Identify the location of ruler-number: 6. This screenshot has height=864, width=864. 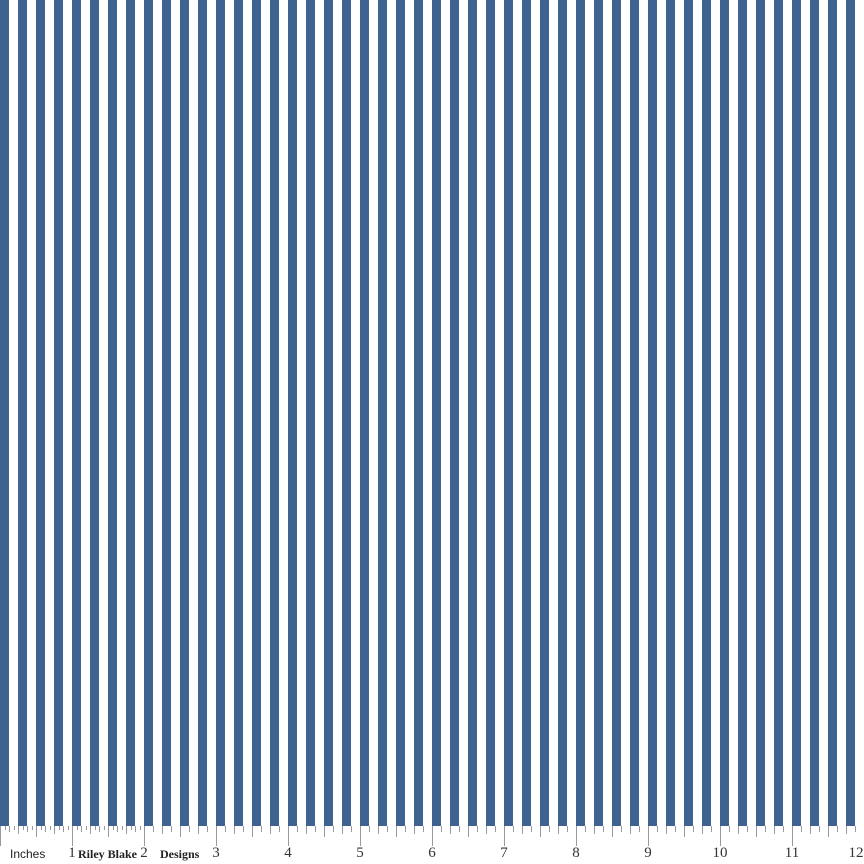
(432, 853).